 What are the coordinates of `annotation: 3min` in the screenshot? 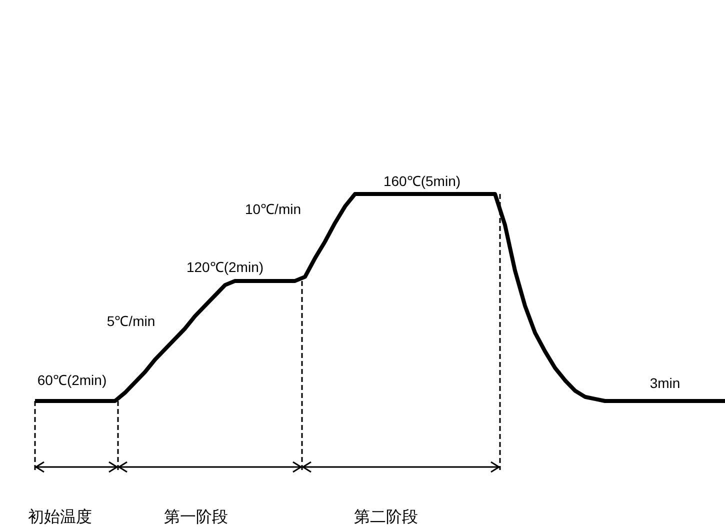 It's located at (665, 382).